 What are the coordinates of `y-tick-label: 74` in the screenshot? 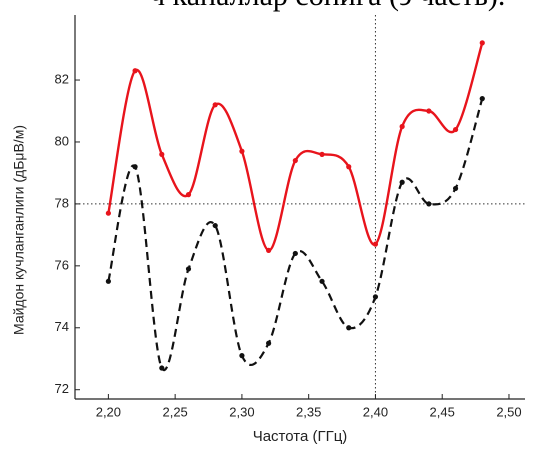 It's located at (62, 326).